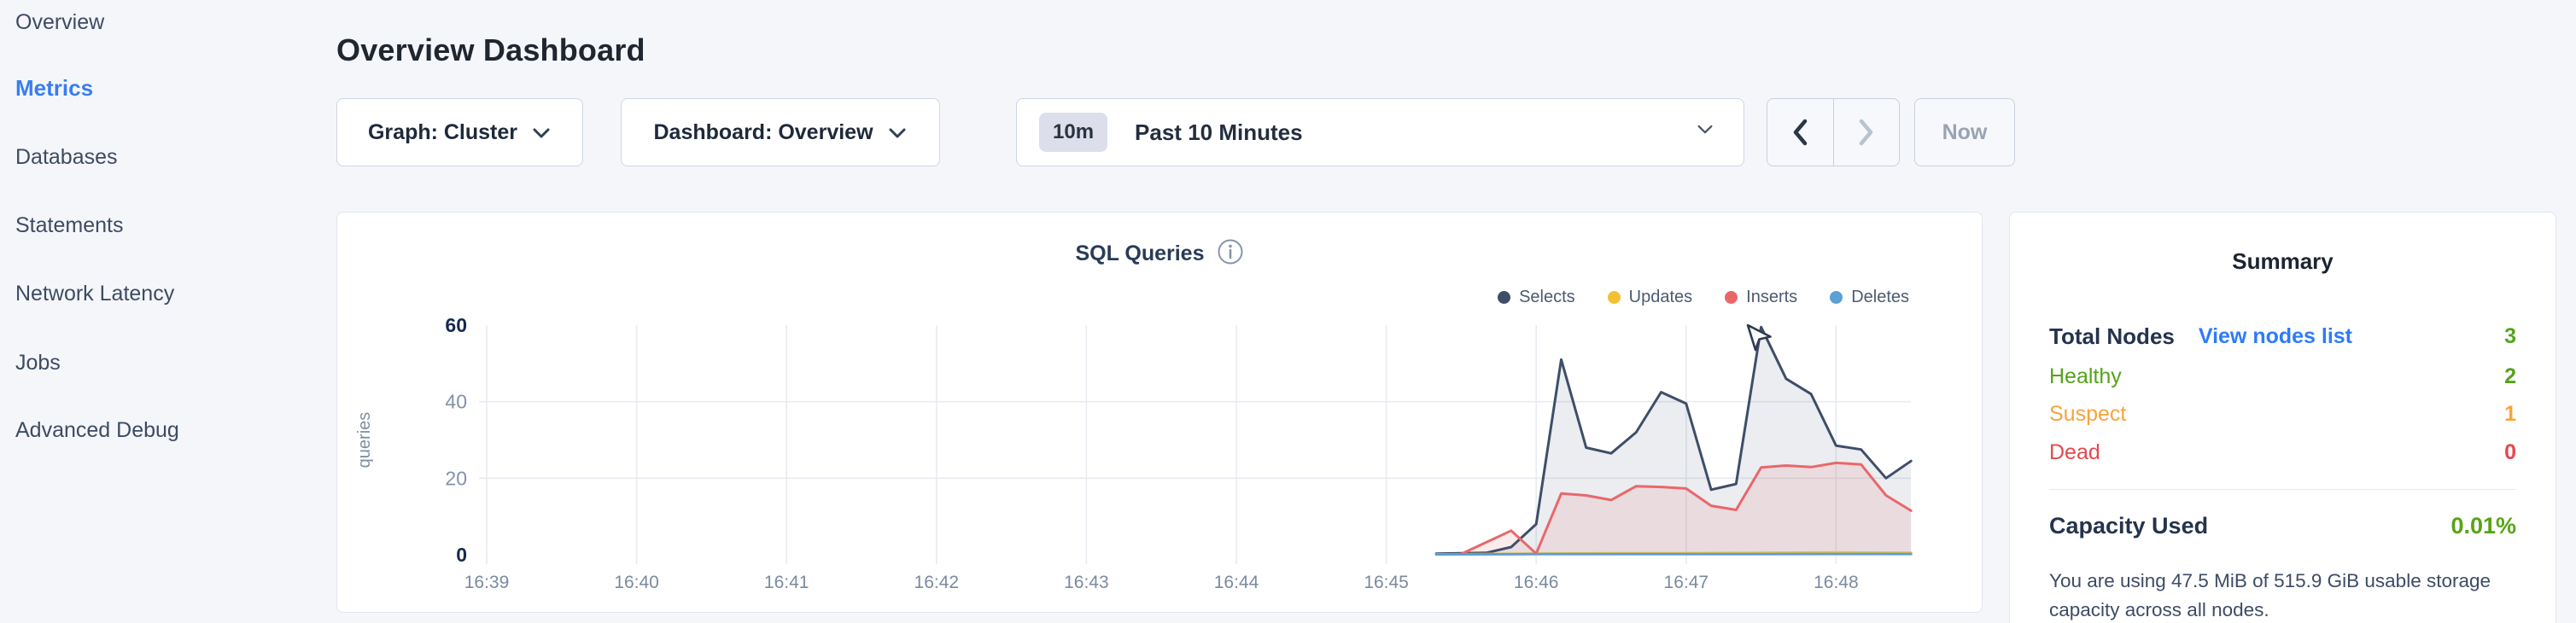  What do you see at coordinates (2282, 376) in the screenshot?
I see `summary-row-healthy: Healthy 2` at bounding box center [2282, 376].